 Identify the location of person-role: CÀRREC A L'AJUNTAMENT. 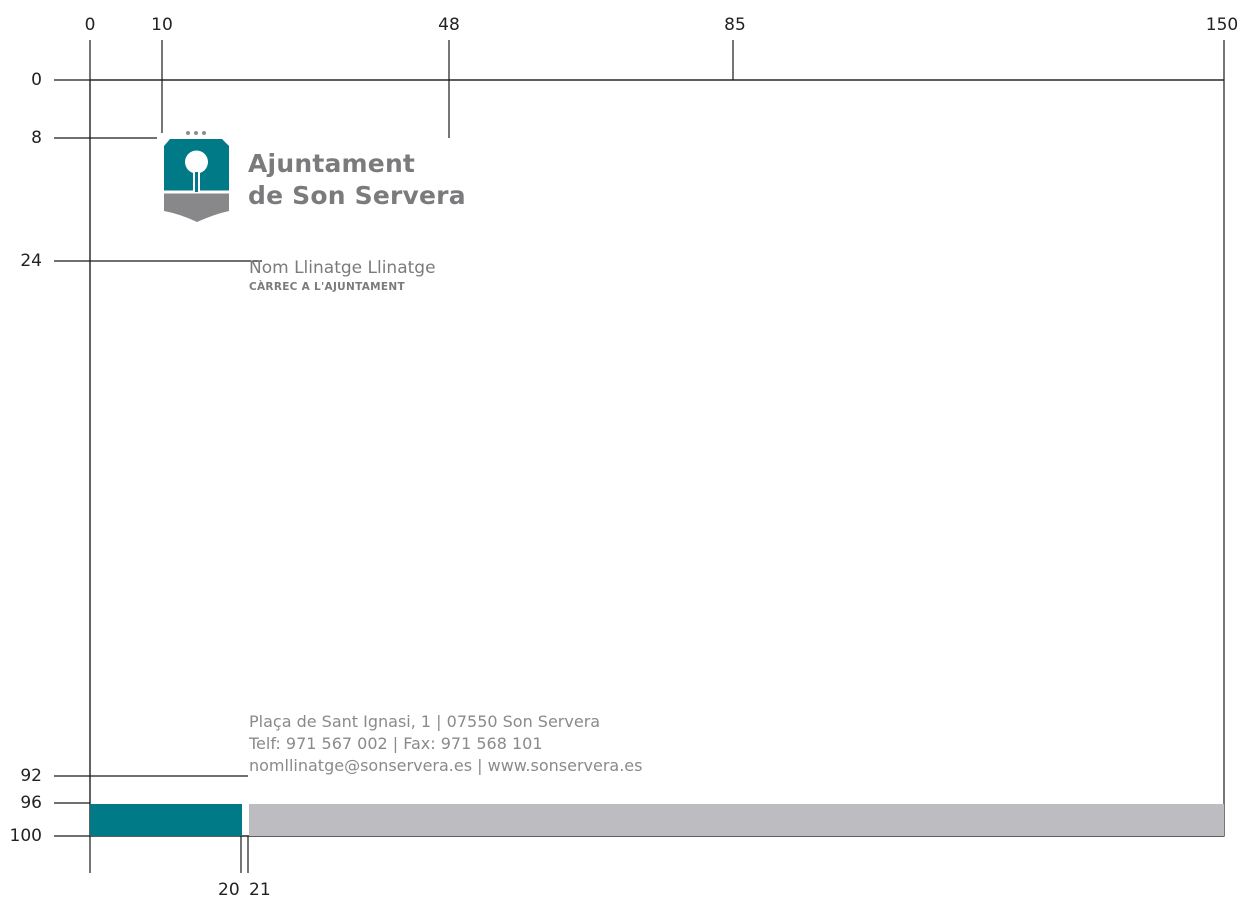
(327, 287).